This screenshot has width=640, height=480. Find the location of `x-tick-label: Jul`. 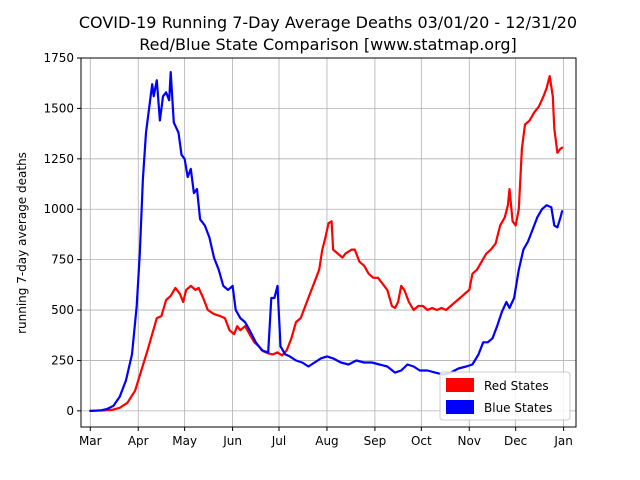

x-tick-label: Jul is located at coordinates (278, 441).